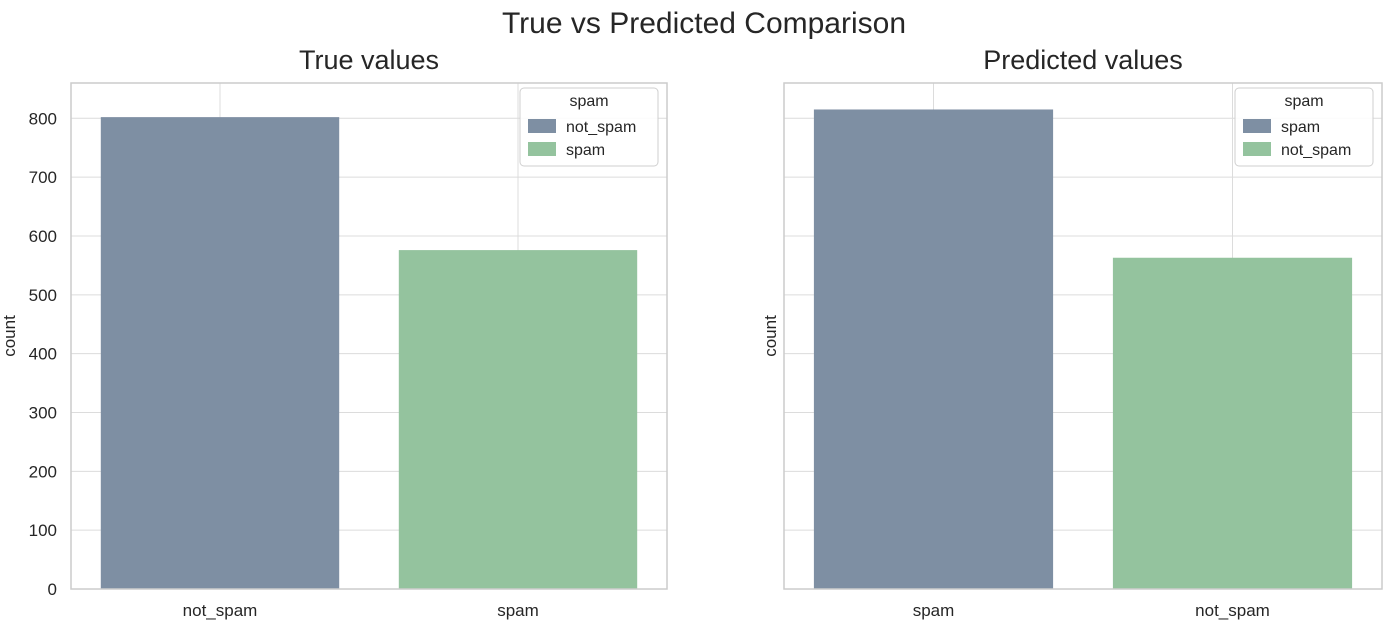 The height and width of the screenshot is (630, 1400). I want to click on subplot-title: Predicted values, so click(1083, 60).